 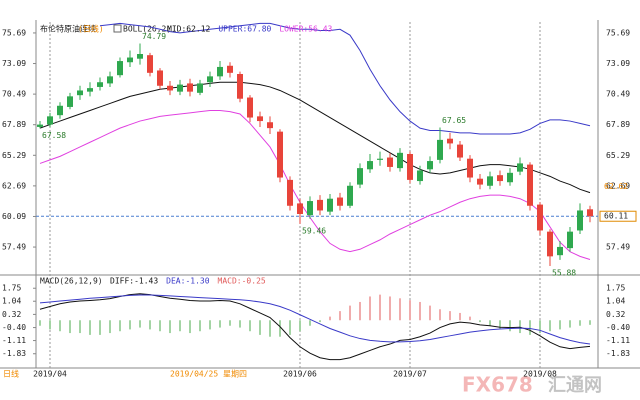 I want to click on x-tick-label: 2019/06, so click(x=300, y=374).